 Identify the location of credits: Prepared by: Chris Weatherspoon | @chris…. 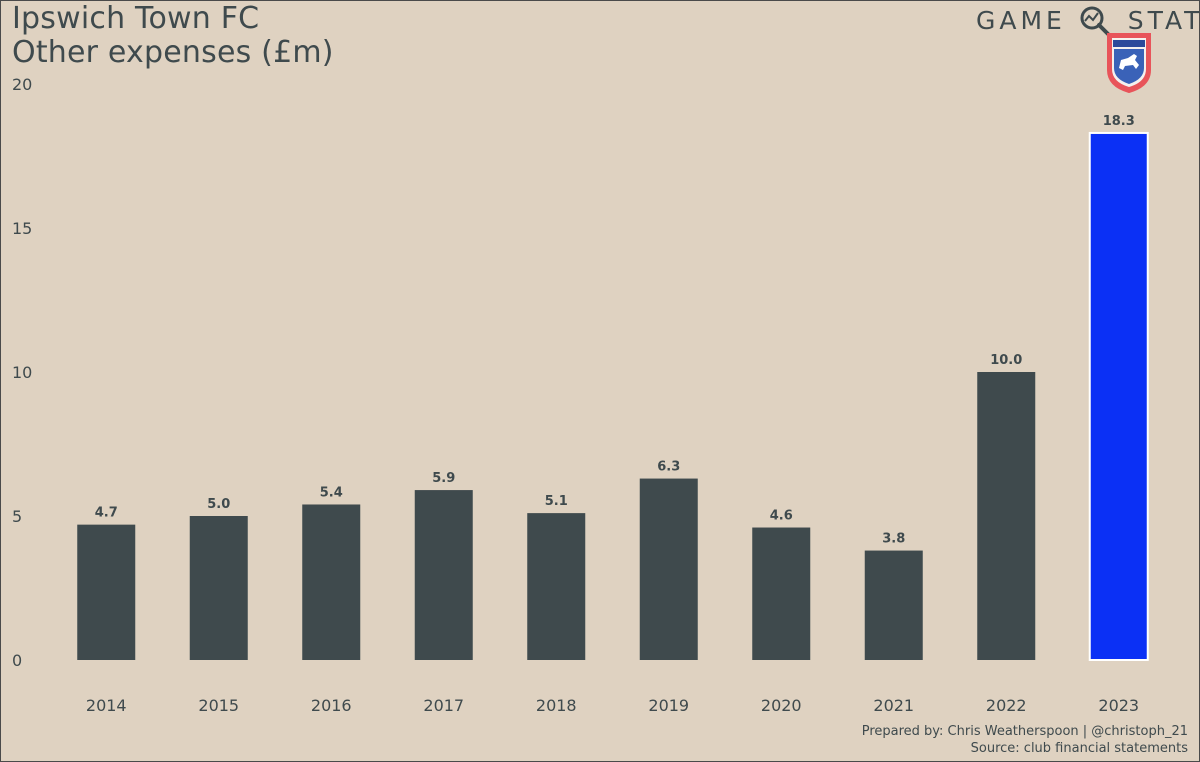
(1025, 740).